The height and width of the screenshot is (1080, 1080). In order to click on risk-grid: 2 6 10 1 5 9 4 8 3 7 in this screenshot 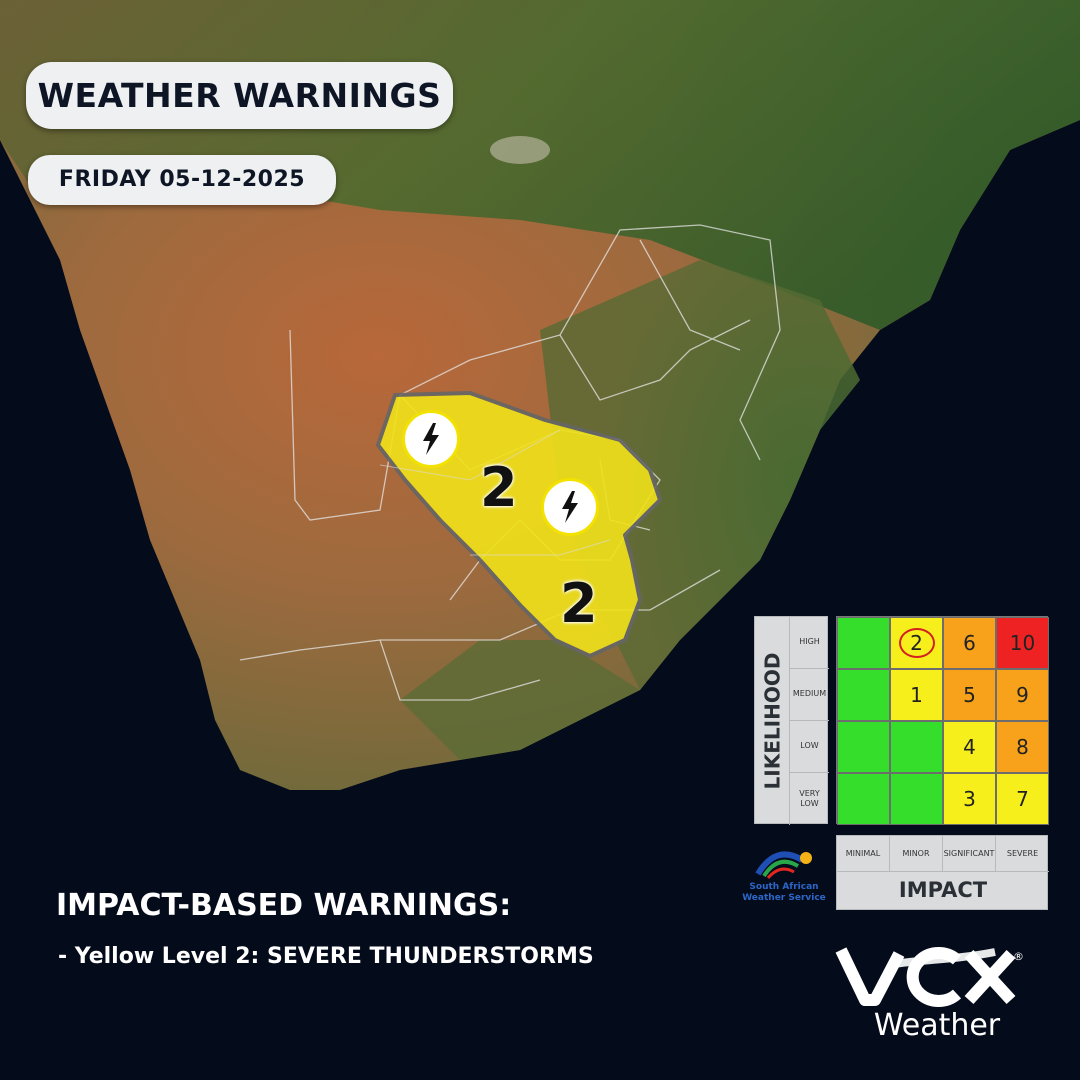, I will do `click(942, 720)`.